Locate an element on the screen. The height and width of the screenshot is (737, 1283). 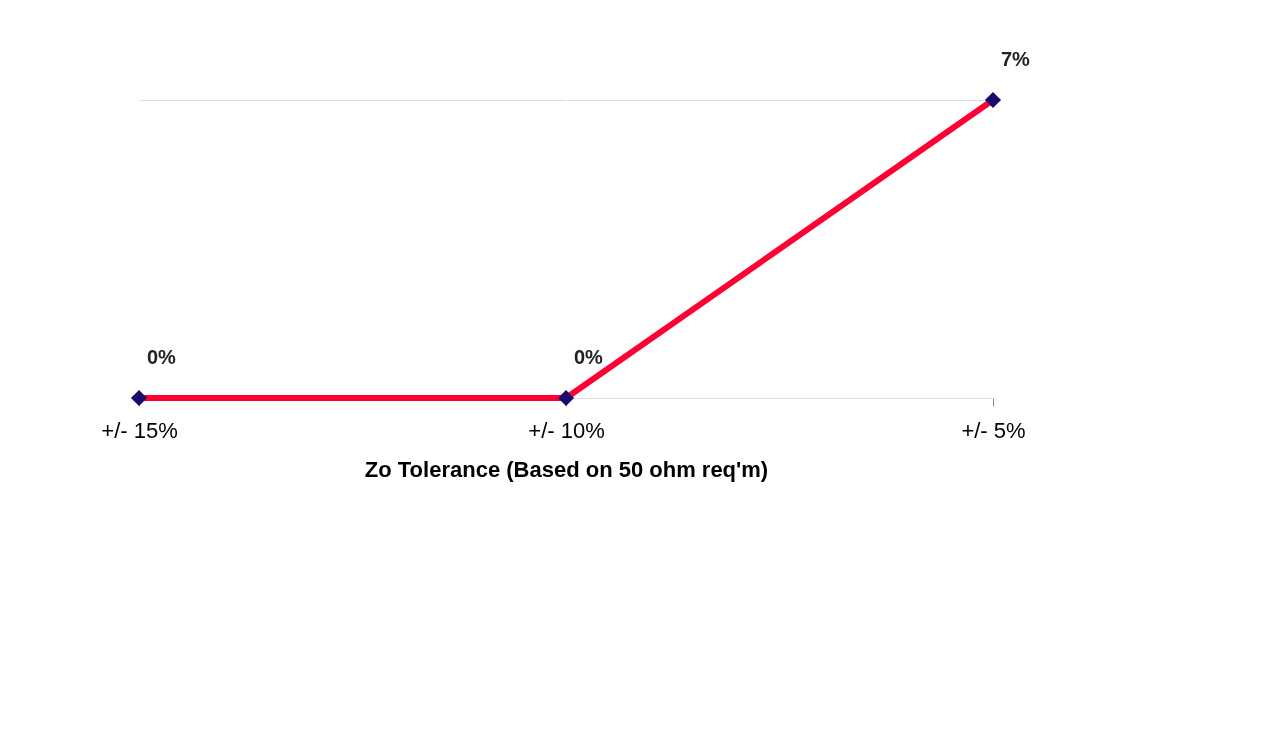
x-axis-title: Zo Tolerance (Based on 50 ohm req'm) is located at coordinates (566, 469).